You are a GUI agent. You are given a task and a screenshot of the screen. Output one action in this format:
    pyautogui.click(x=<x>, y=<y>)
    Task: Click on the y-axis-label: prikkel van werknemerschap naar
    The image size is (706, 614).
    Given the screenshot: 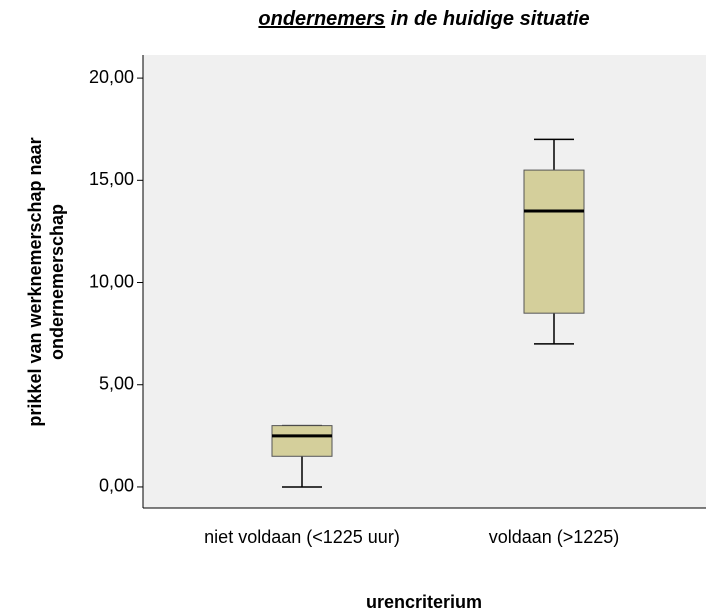 What is the action you would take?
    pyautogui.click(x=35, y=281)
    